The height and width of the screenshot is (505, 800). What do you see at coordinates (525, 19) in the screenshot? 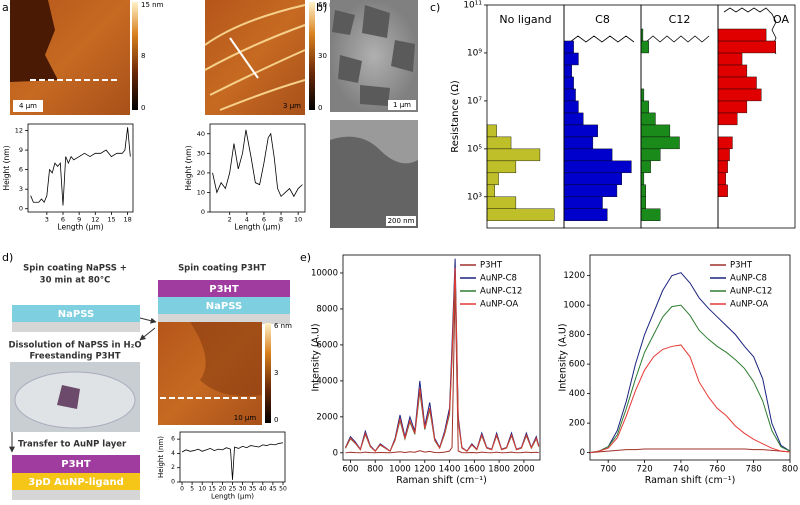
I see `panel-title: No ligand` at bounding box center [525, 19].